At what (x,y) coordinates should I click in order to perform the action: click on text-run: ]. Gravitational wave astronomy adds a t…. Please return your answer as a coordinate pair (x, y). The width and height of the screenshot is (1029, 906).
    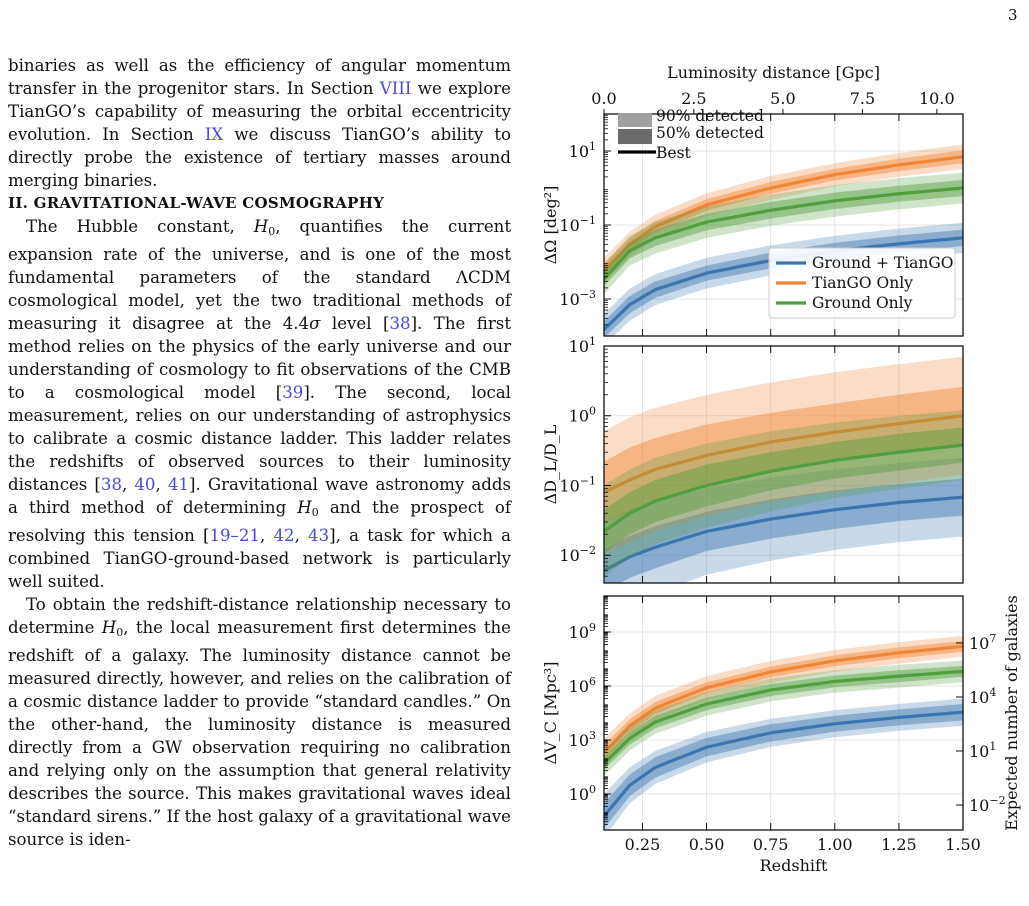
    Looking at the image, I should click on (259, 496).